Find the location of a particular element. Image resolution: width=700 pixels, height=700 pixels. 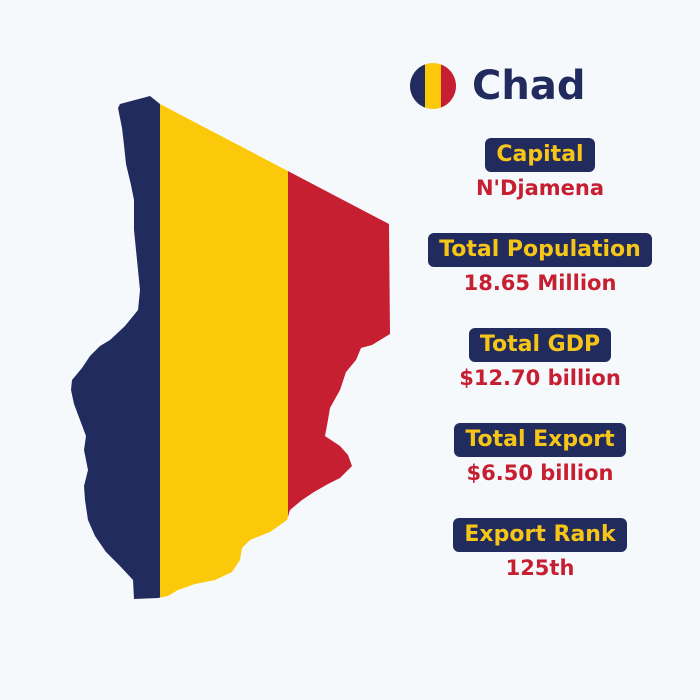

fact-capital: Capital N'Djamena is located at coordinates (540, 185).